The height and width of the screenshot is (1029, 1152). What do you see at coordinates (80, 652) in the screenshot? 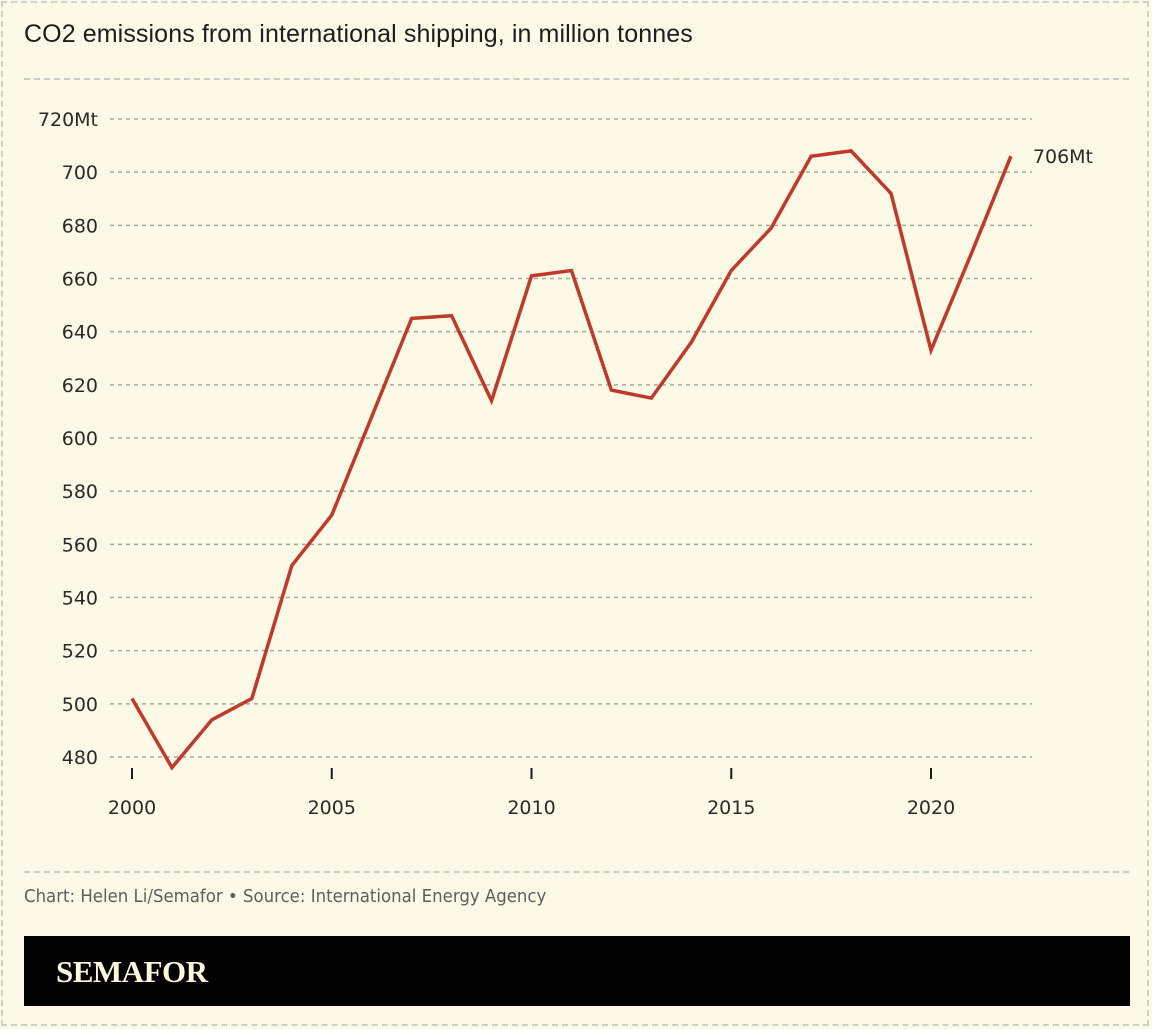
I see `y-tick-label: 520` at bounding box center [80, 652].